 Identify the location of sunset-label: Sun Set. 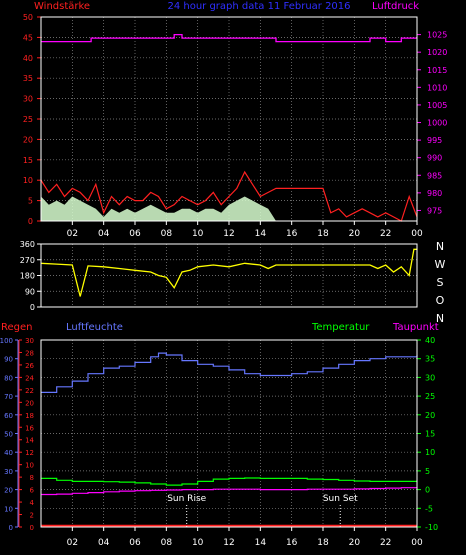
(340, 499).